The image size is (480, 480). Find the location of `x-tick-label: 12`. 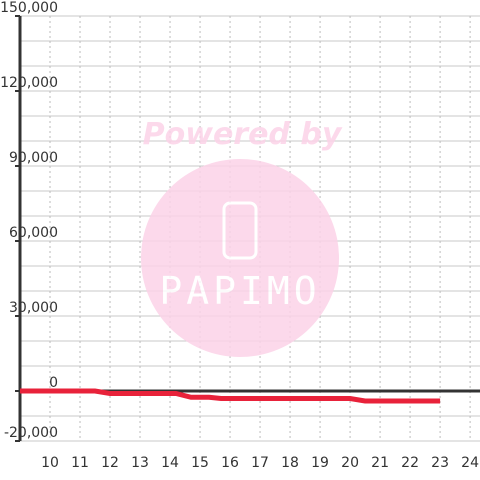

x-tick-label: 12 is located at coordinates (110, 463).